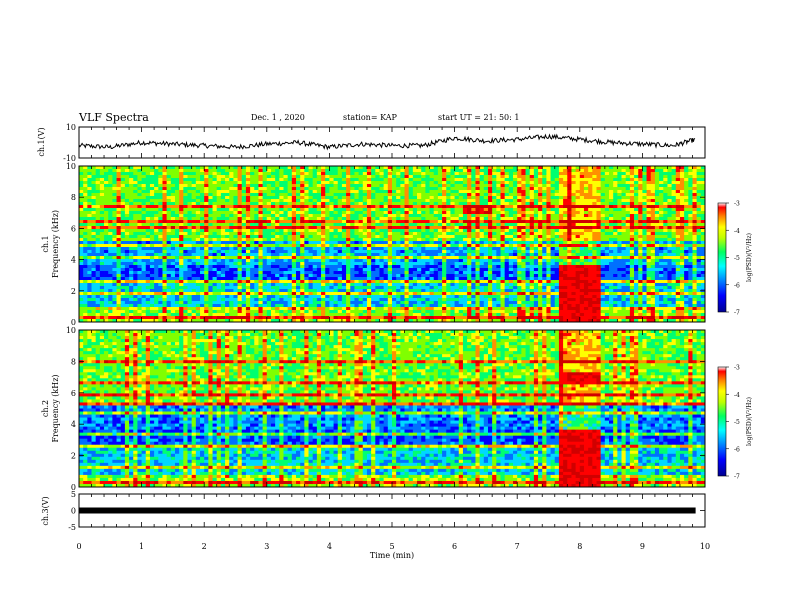 The image size is (792, 612). What do you see at coordinates (41, 141) in the screenshot?
I see `ch1-y-axis-label: ch.1(V)` at bounding box center [41, 141].